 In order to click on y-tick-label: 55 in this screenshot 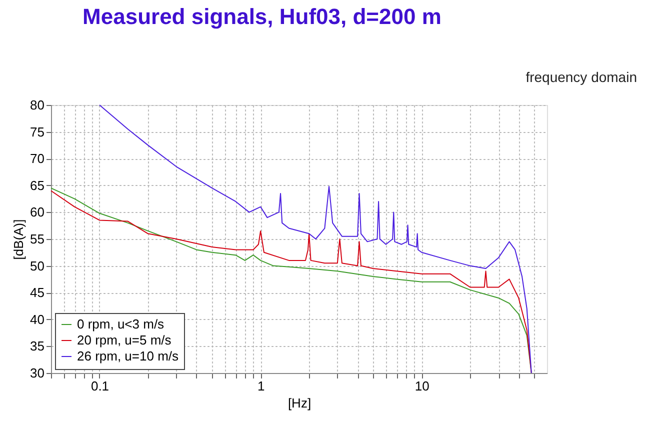, I will do `click(37, 239)`.